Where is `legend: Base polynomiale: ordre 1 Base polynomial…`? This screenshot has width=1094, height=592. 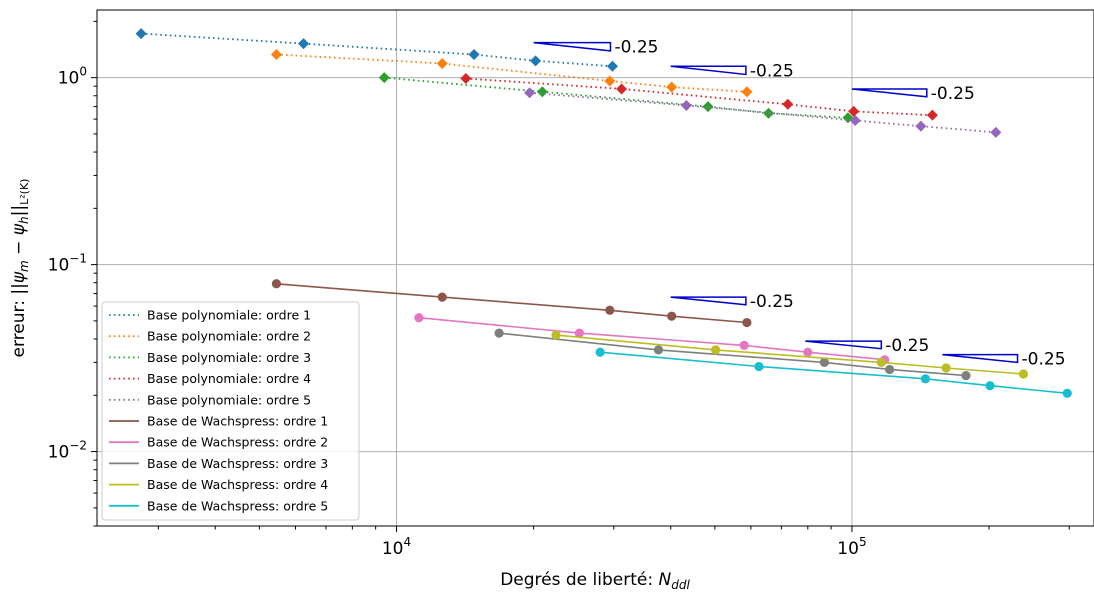
legend: Base polynomiale: ordre 1 Base polynomial… is located at coordinates (230, 411).